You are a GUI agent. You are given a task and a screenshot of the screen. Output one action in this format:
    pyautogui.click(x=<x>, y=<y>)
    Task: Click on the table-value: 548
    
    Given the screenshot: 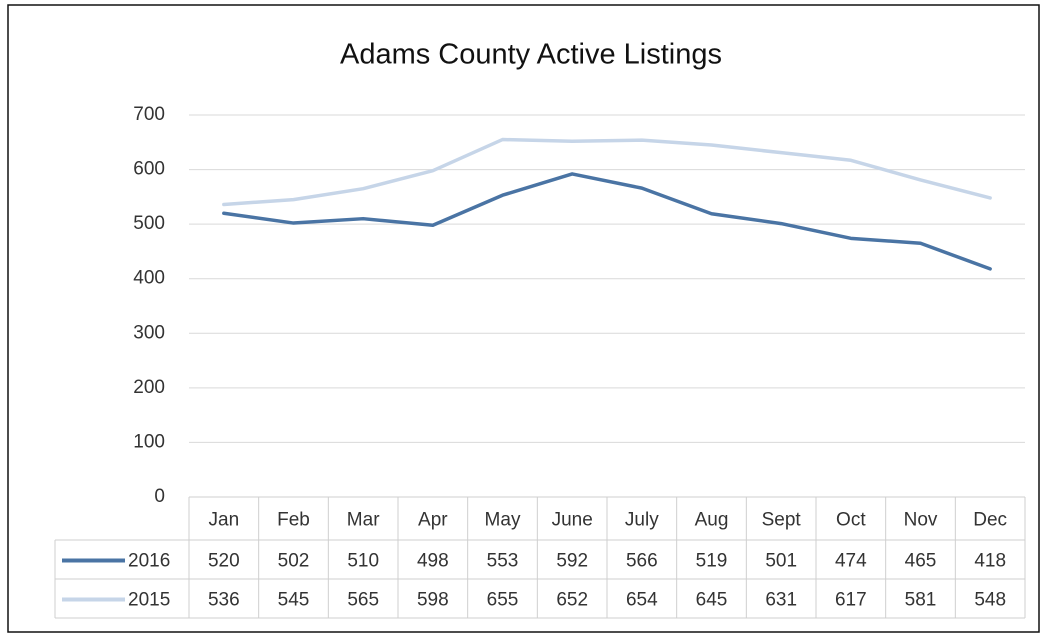 What is the action you would take?
    pyautogui.click(x=990, y=600)
    